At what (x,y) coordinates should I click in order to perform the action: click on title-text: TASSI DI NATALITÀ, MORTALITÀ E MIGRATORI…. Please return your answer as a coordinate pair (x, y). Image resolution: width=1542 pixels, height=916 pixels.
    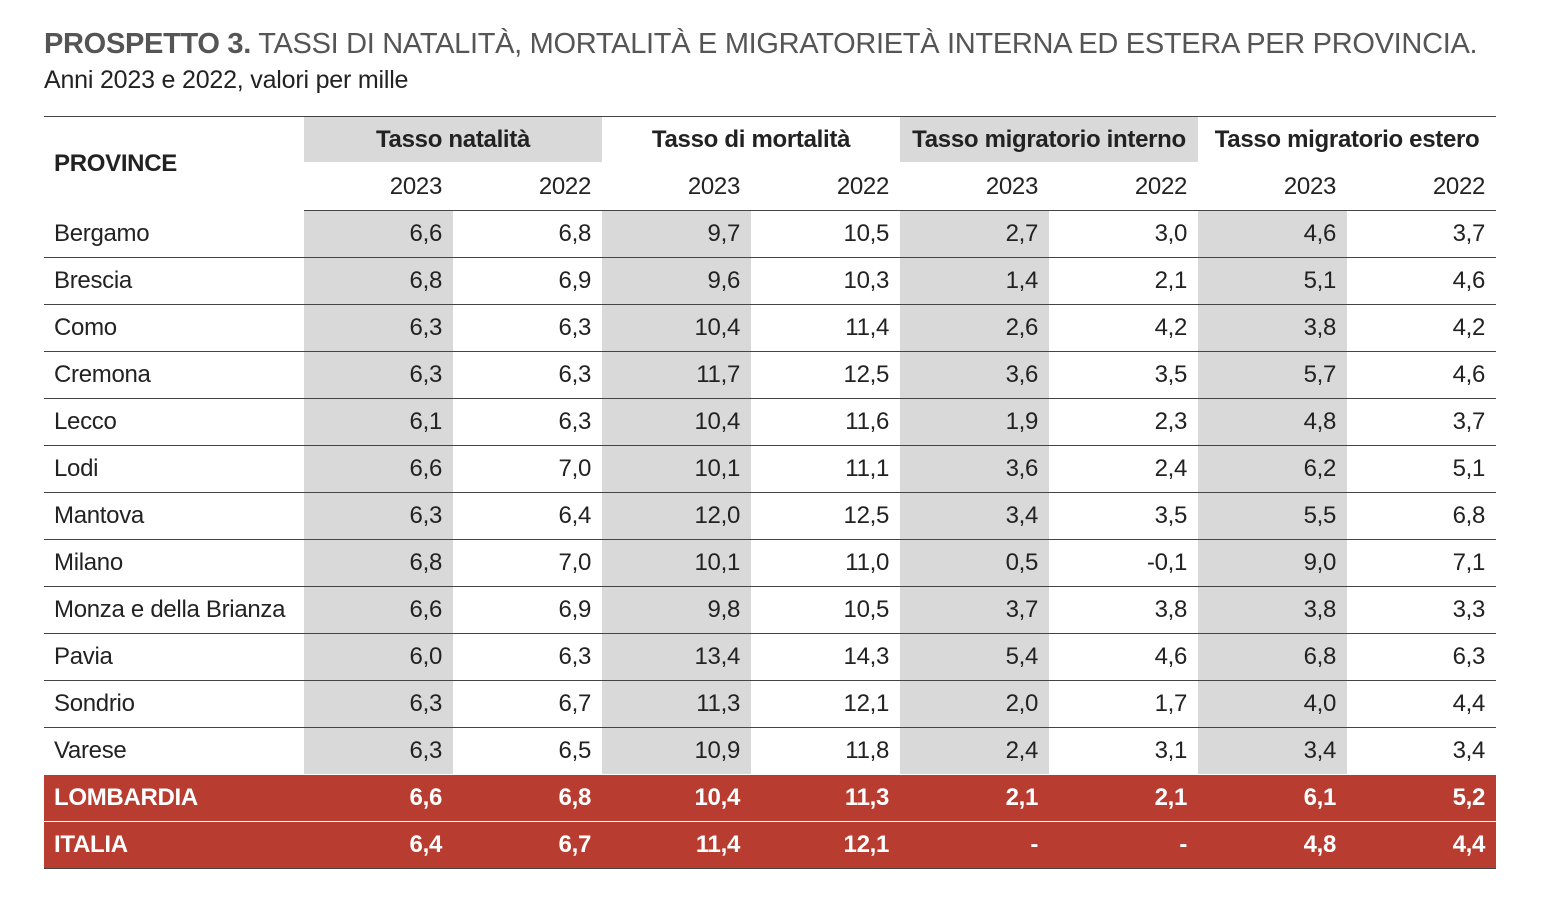
    Looking at the image, I should click on (864, 44).